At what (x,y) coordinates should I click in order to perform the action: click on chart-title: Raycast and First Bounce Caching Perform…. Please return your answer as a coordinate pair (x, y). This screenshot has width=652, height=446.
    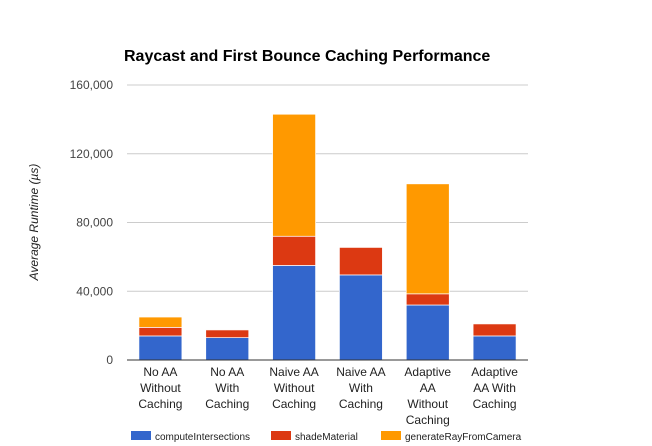
    Looking at the image, I should click on (307, 56).